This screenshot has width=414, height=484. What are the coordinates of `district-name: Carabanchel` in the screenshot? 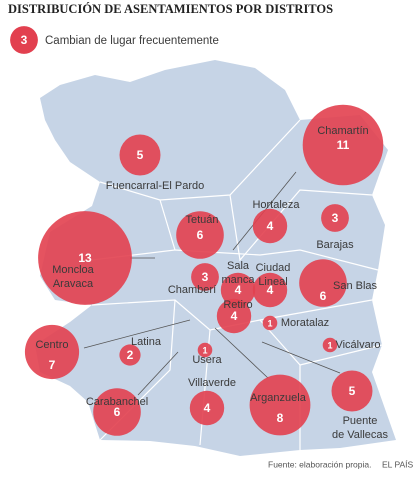 It's located at (117, 402).